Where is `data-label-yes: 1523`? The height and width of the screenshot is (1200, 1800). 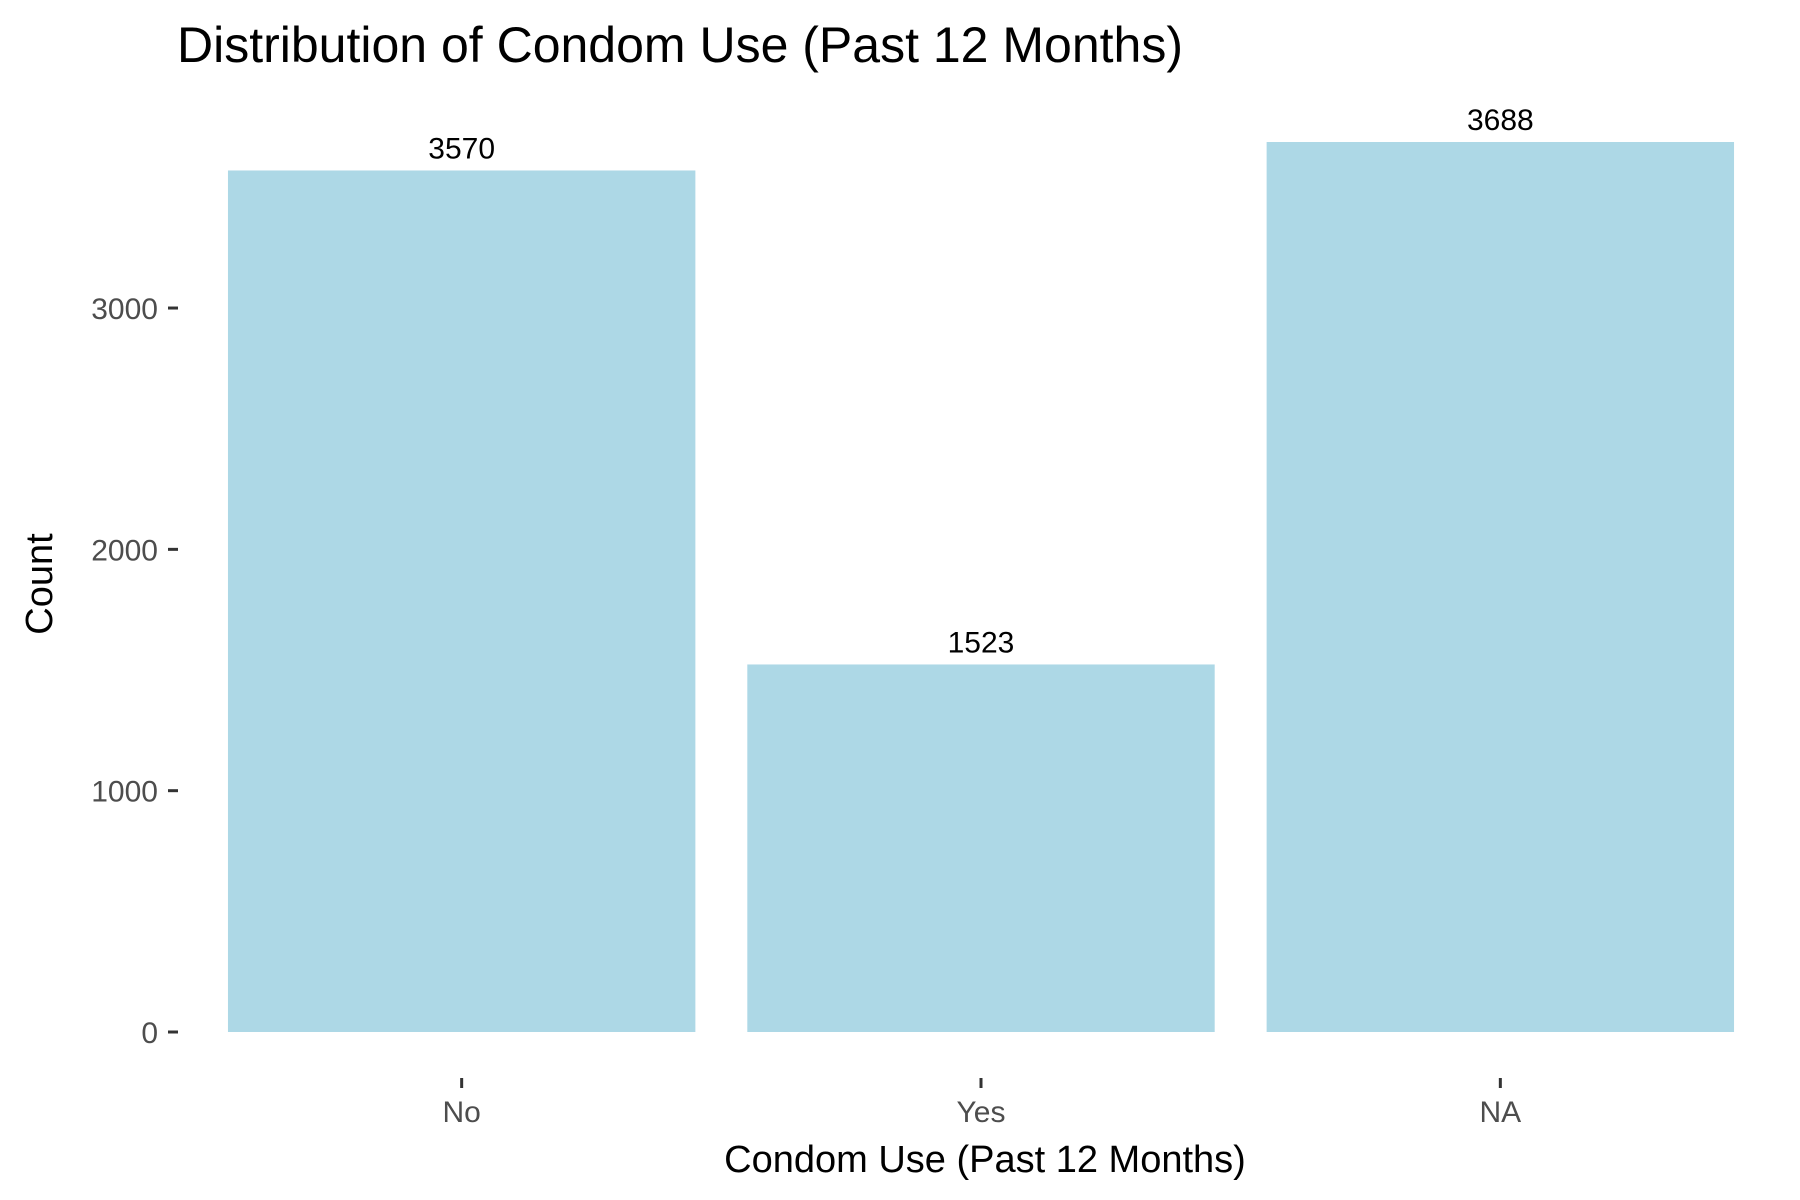 data-label-yes: 1523 is located at coordinates (981, 642).